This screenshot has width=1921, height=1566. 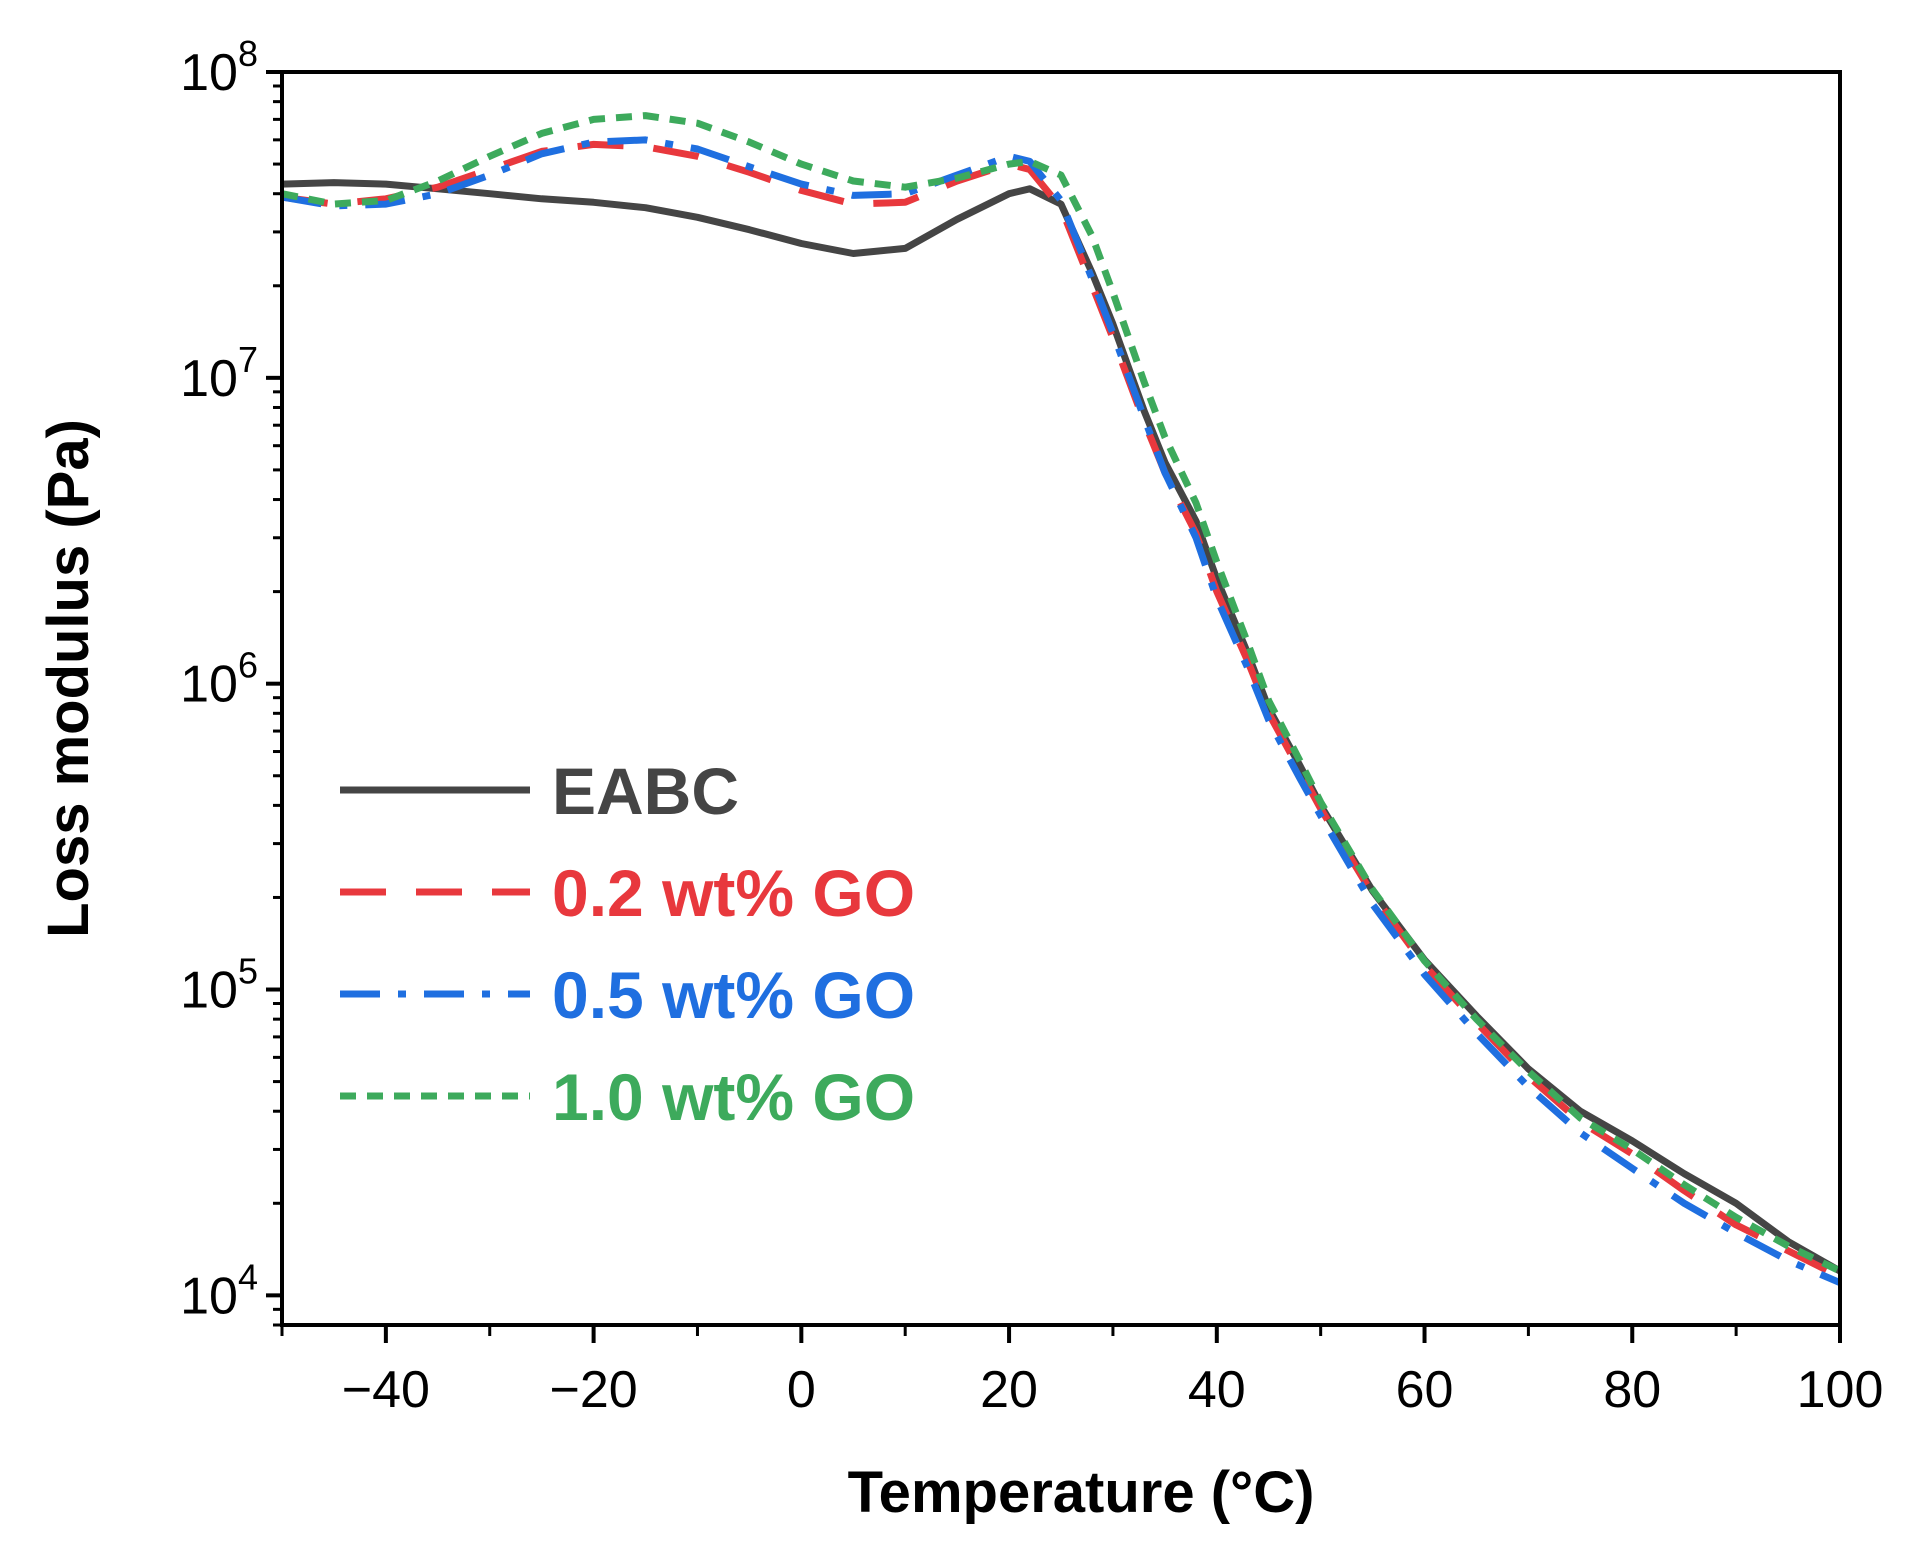 What do you see at coordinates (1217, 1390) in the screenshot?
I see `x-tick-label: 40` at bounding box center [1217, 1390].